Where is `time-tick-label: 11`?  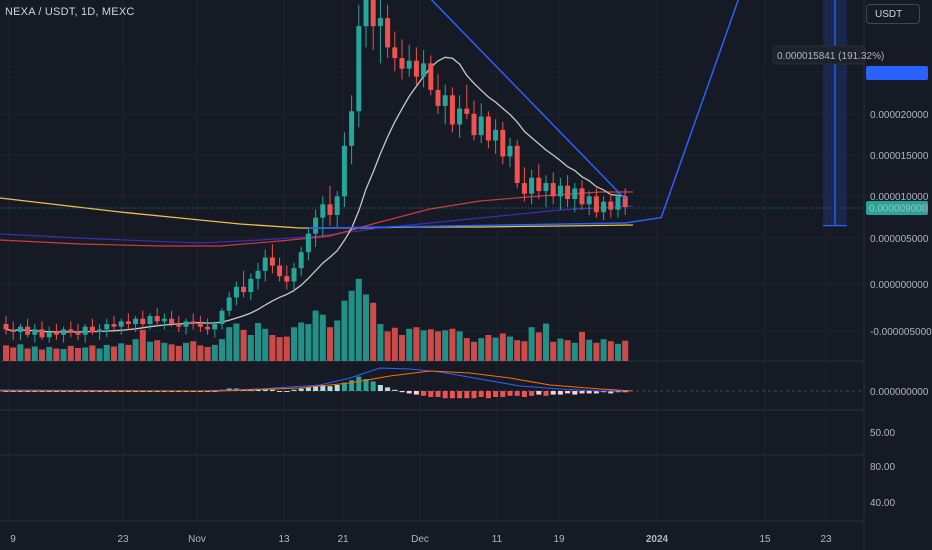 time-tick-label: 11 is located at coordinates (497, 539).